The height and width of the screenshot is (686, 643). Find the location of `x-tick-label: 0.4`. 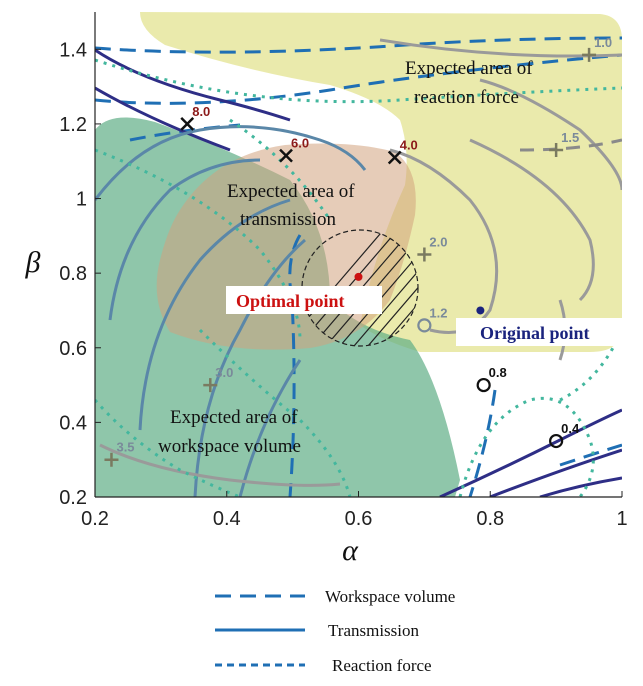

x-tick-label: 0.4 is located at coordinates (227, 519).